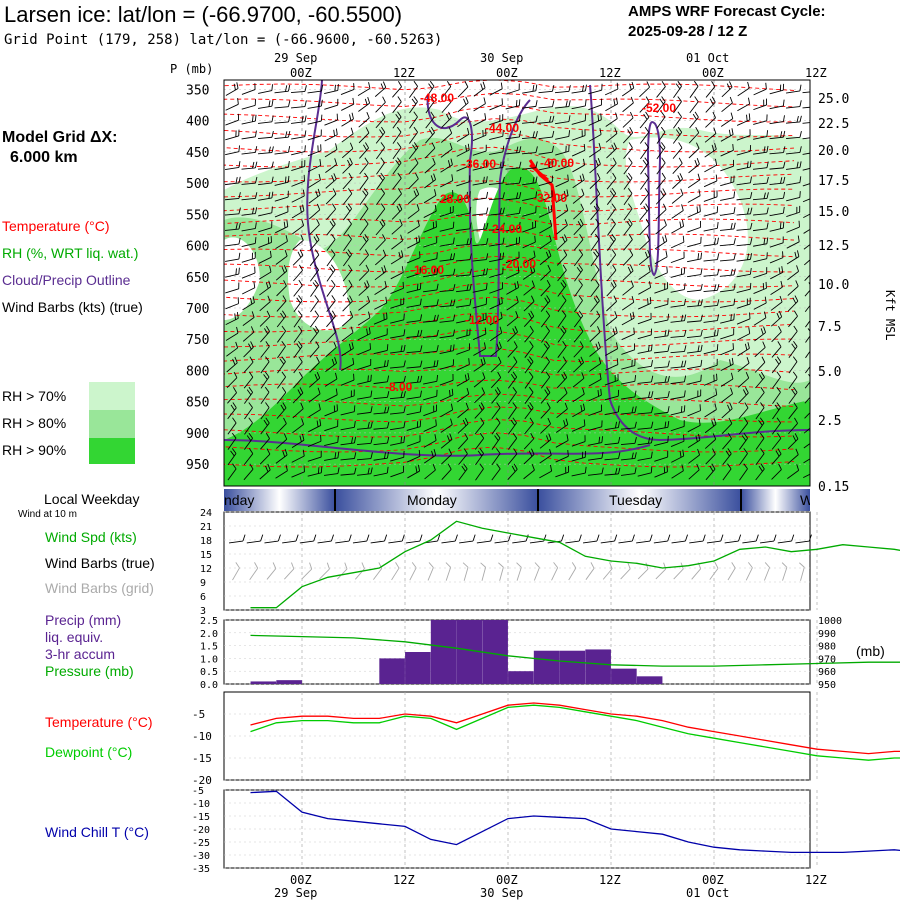 The width and height of the screenshot is (900, 900). What do you see at coordinates (727, 11) in the screenshot?
I see `forecast-cycle-label: AMPS WRF Forecast Cycle:` at bounding box center [727, 11].